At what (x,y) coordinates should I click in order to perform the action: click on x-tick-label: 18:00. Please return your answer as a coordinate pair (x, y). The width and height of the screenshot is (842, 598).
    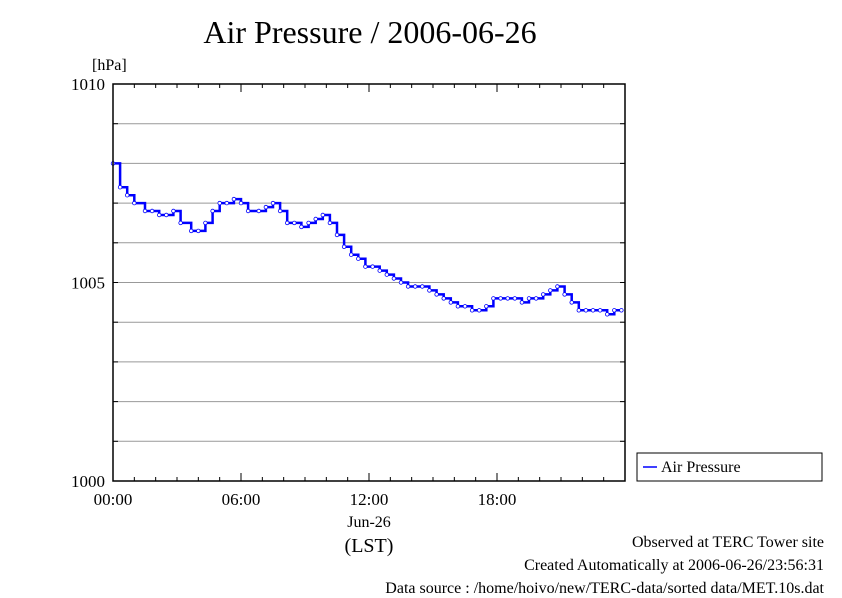
    Looking at the image, I should click on (497, 499).